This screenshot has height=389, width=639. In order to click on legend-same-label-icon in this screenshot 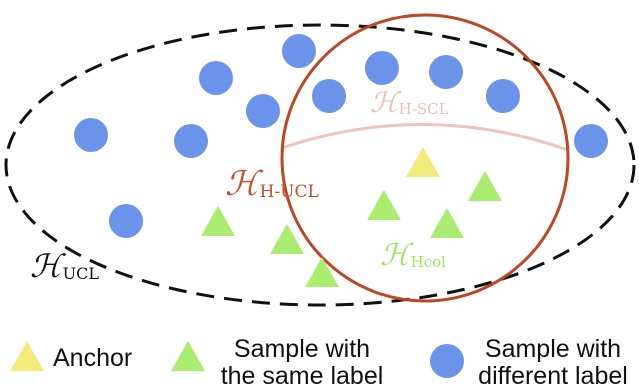, I will do `click(188, 356)`.